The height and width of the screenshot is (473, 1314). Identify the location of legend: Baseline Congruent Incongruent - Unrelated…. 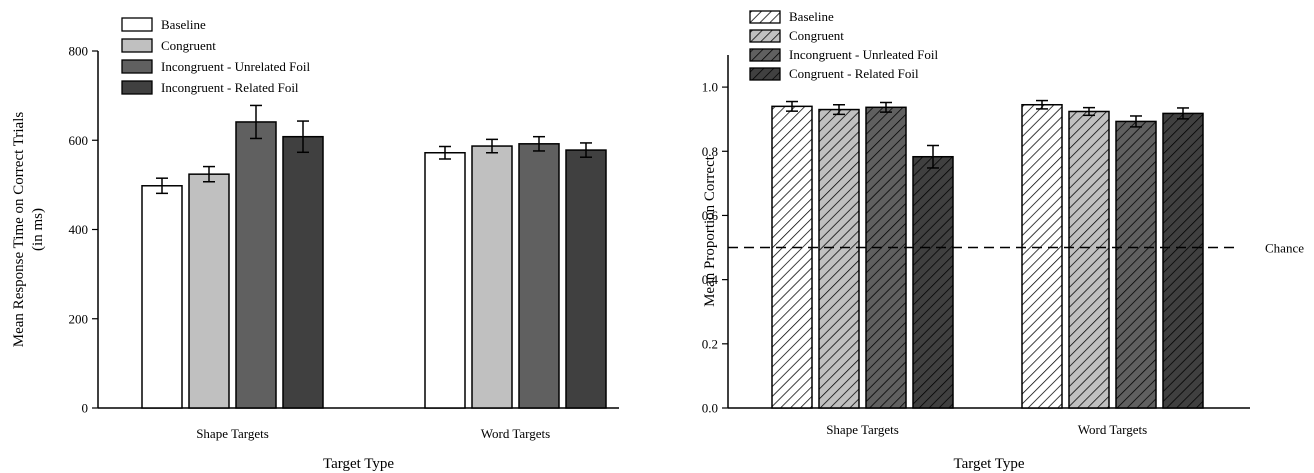
(215, 56).